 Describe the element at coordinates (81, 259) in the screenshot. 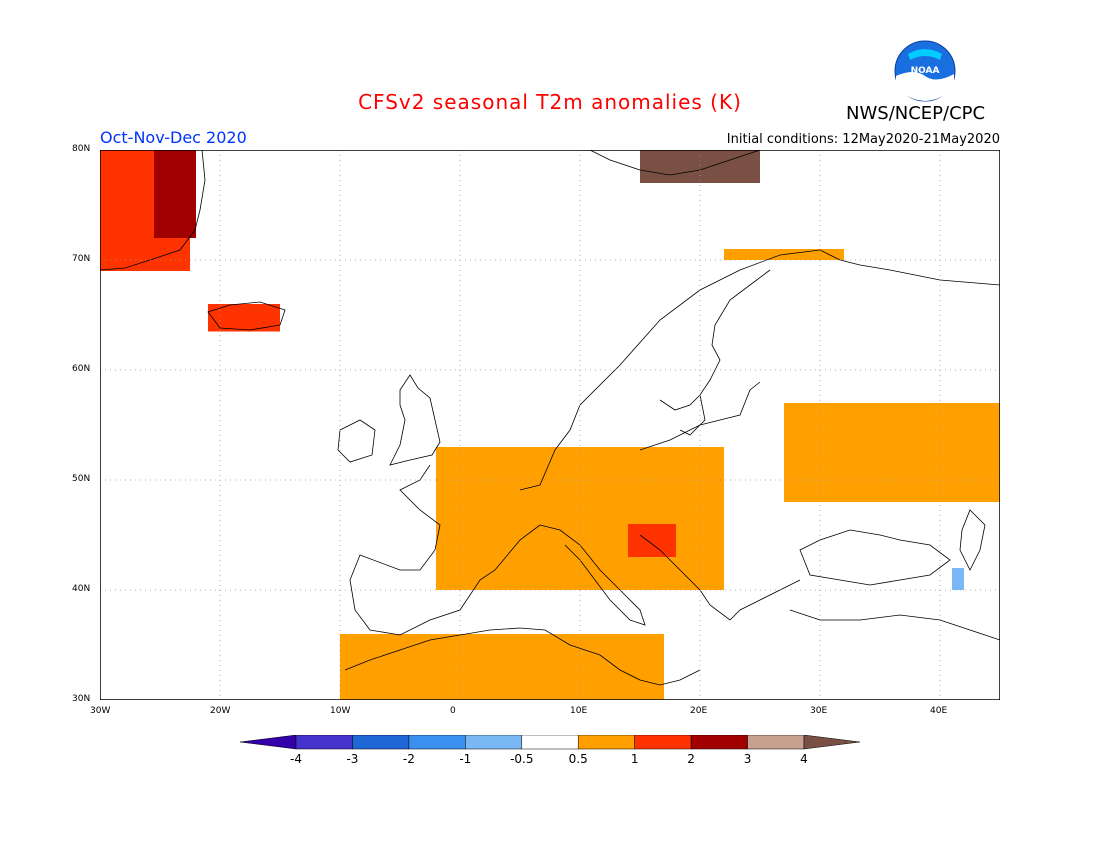

I see `lat-label: 70N` at that location.